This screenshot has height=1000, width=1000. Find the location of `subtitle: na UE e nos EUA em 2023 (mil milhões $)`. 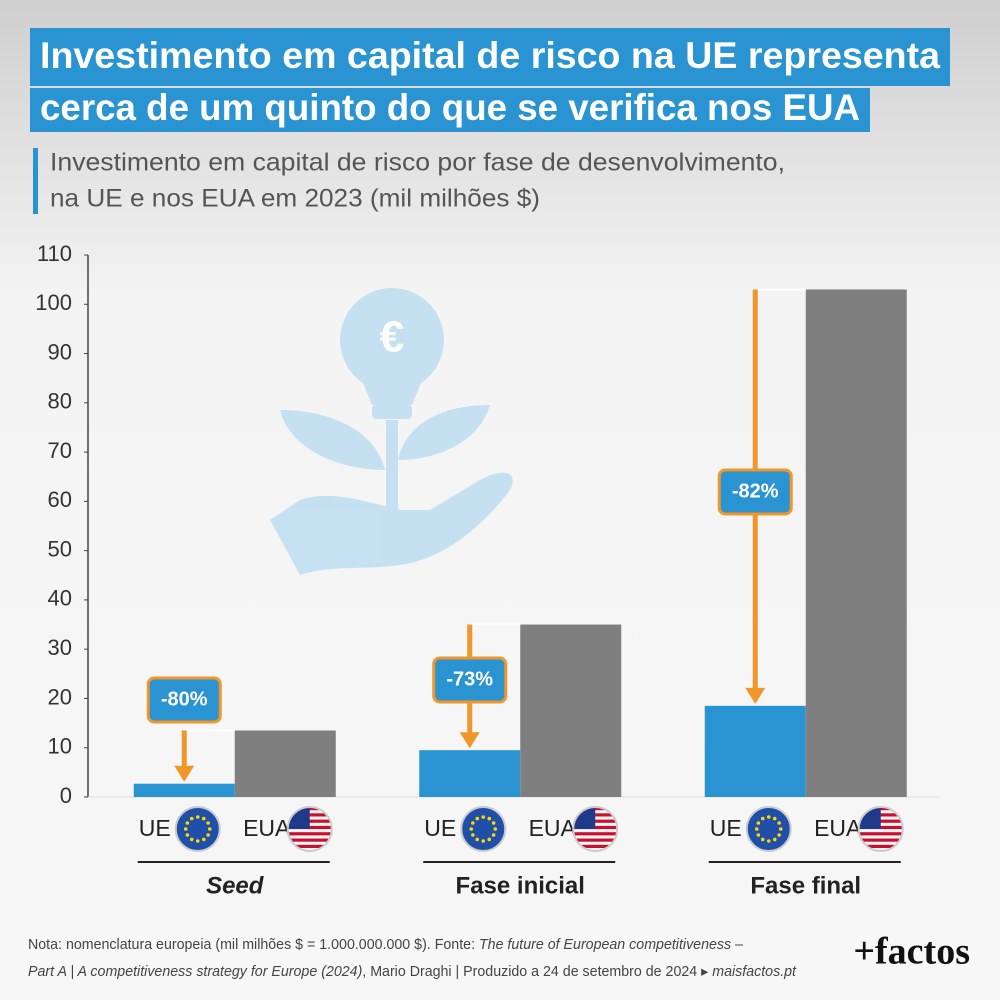

subtitle: na UE e nos EUA em 2023 (mil milhões $) is located at coordinates (295, 199).